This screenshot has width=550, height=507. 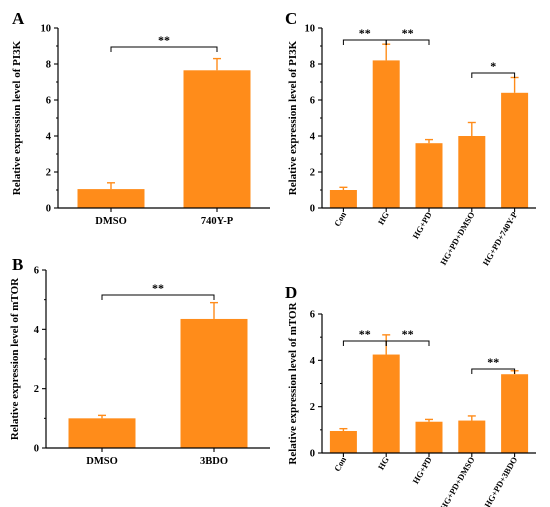 I want to click on panel-letter: A, so click(x=18, y=18).